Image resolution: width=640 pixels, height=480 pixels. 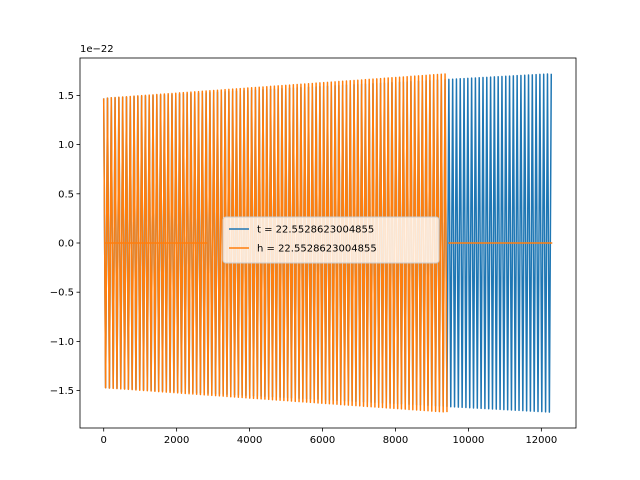 I want to click on x-tick-label: 10000, so click(x=469, y=440).